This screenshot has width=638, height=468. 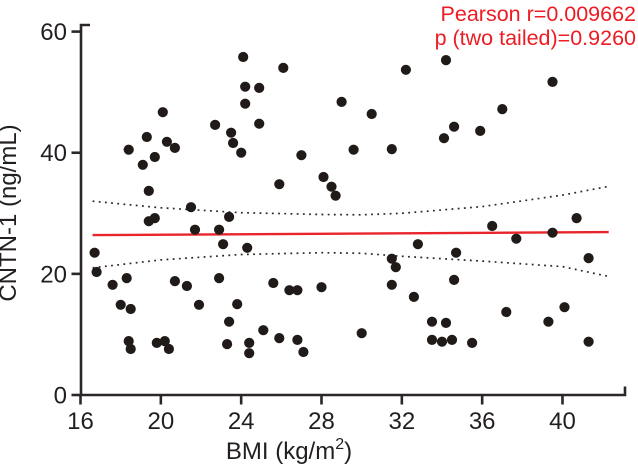 I want to click on p-value-annotation: p (two tailed)=0.9260, so click(x=535, y=38).